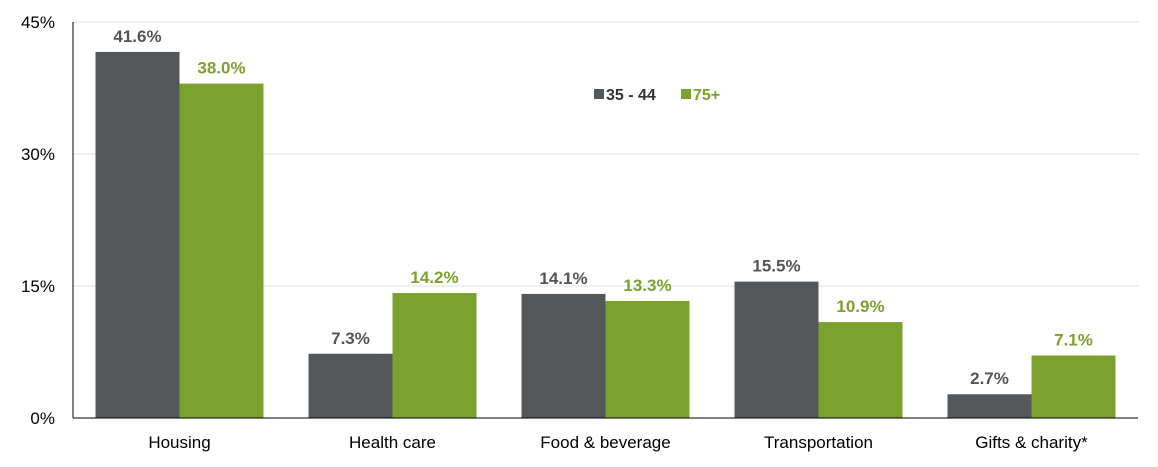 The image size is (1158, 467). What do you see at coordinates (989, 378) in the screenshot?
I see `data-label: 2.7%` at bounding box center [989, 378].